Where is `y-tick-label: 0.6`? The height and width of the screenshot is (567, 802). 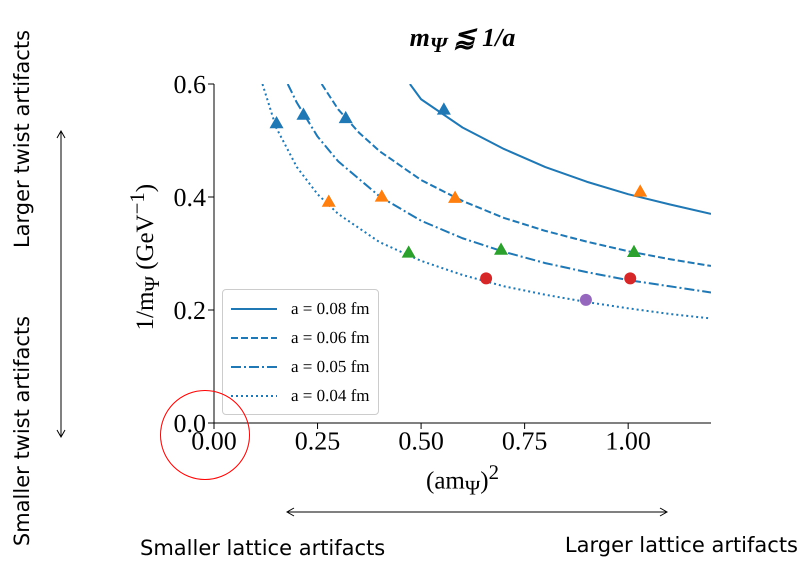 y-tick-label: 0.6 is located at coordinates (190, 85).